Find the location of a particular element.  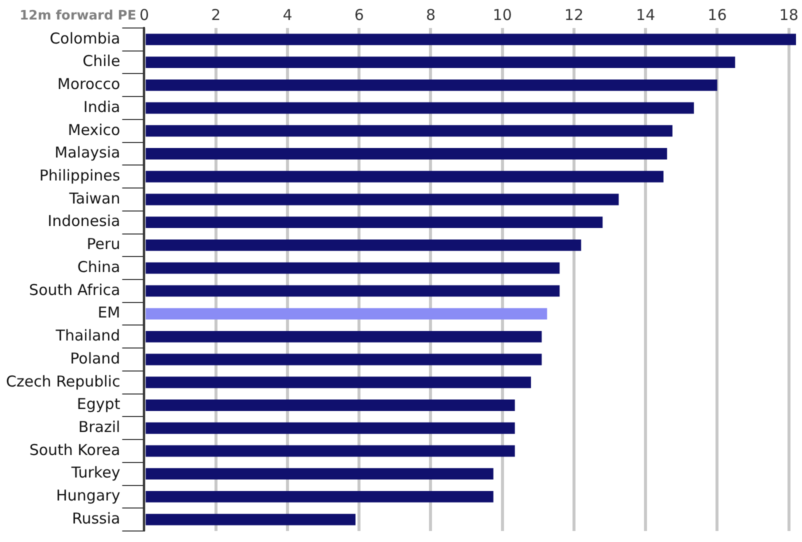

x-tick-label: 18 is located at coordinates (788, 15).